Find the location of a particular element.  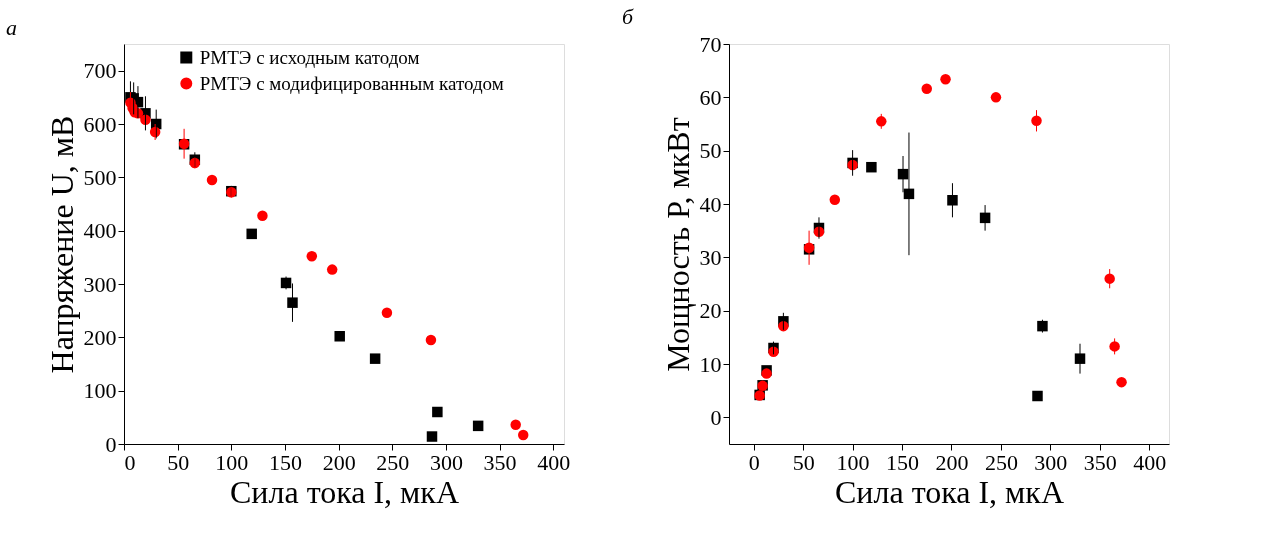

y-tick-label: 50 is located at coordinates (710, 151).